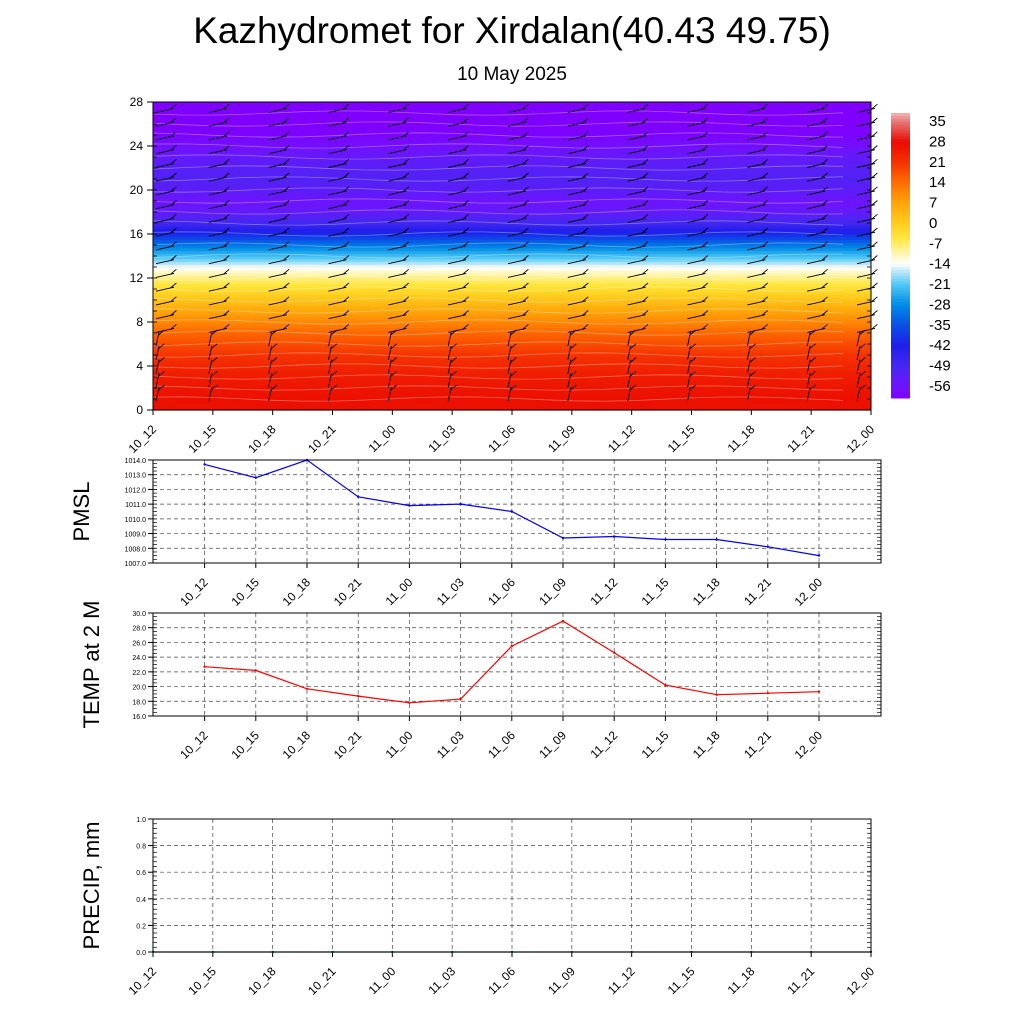  Describe the element at coordinates (800, 980) in the screenshot. I see `precip-x-tick-label: 11_21` at that location.